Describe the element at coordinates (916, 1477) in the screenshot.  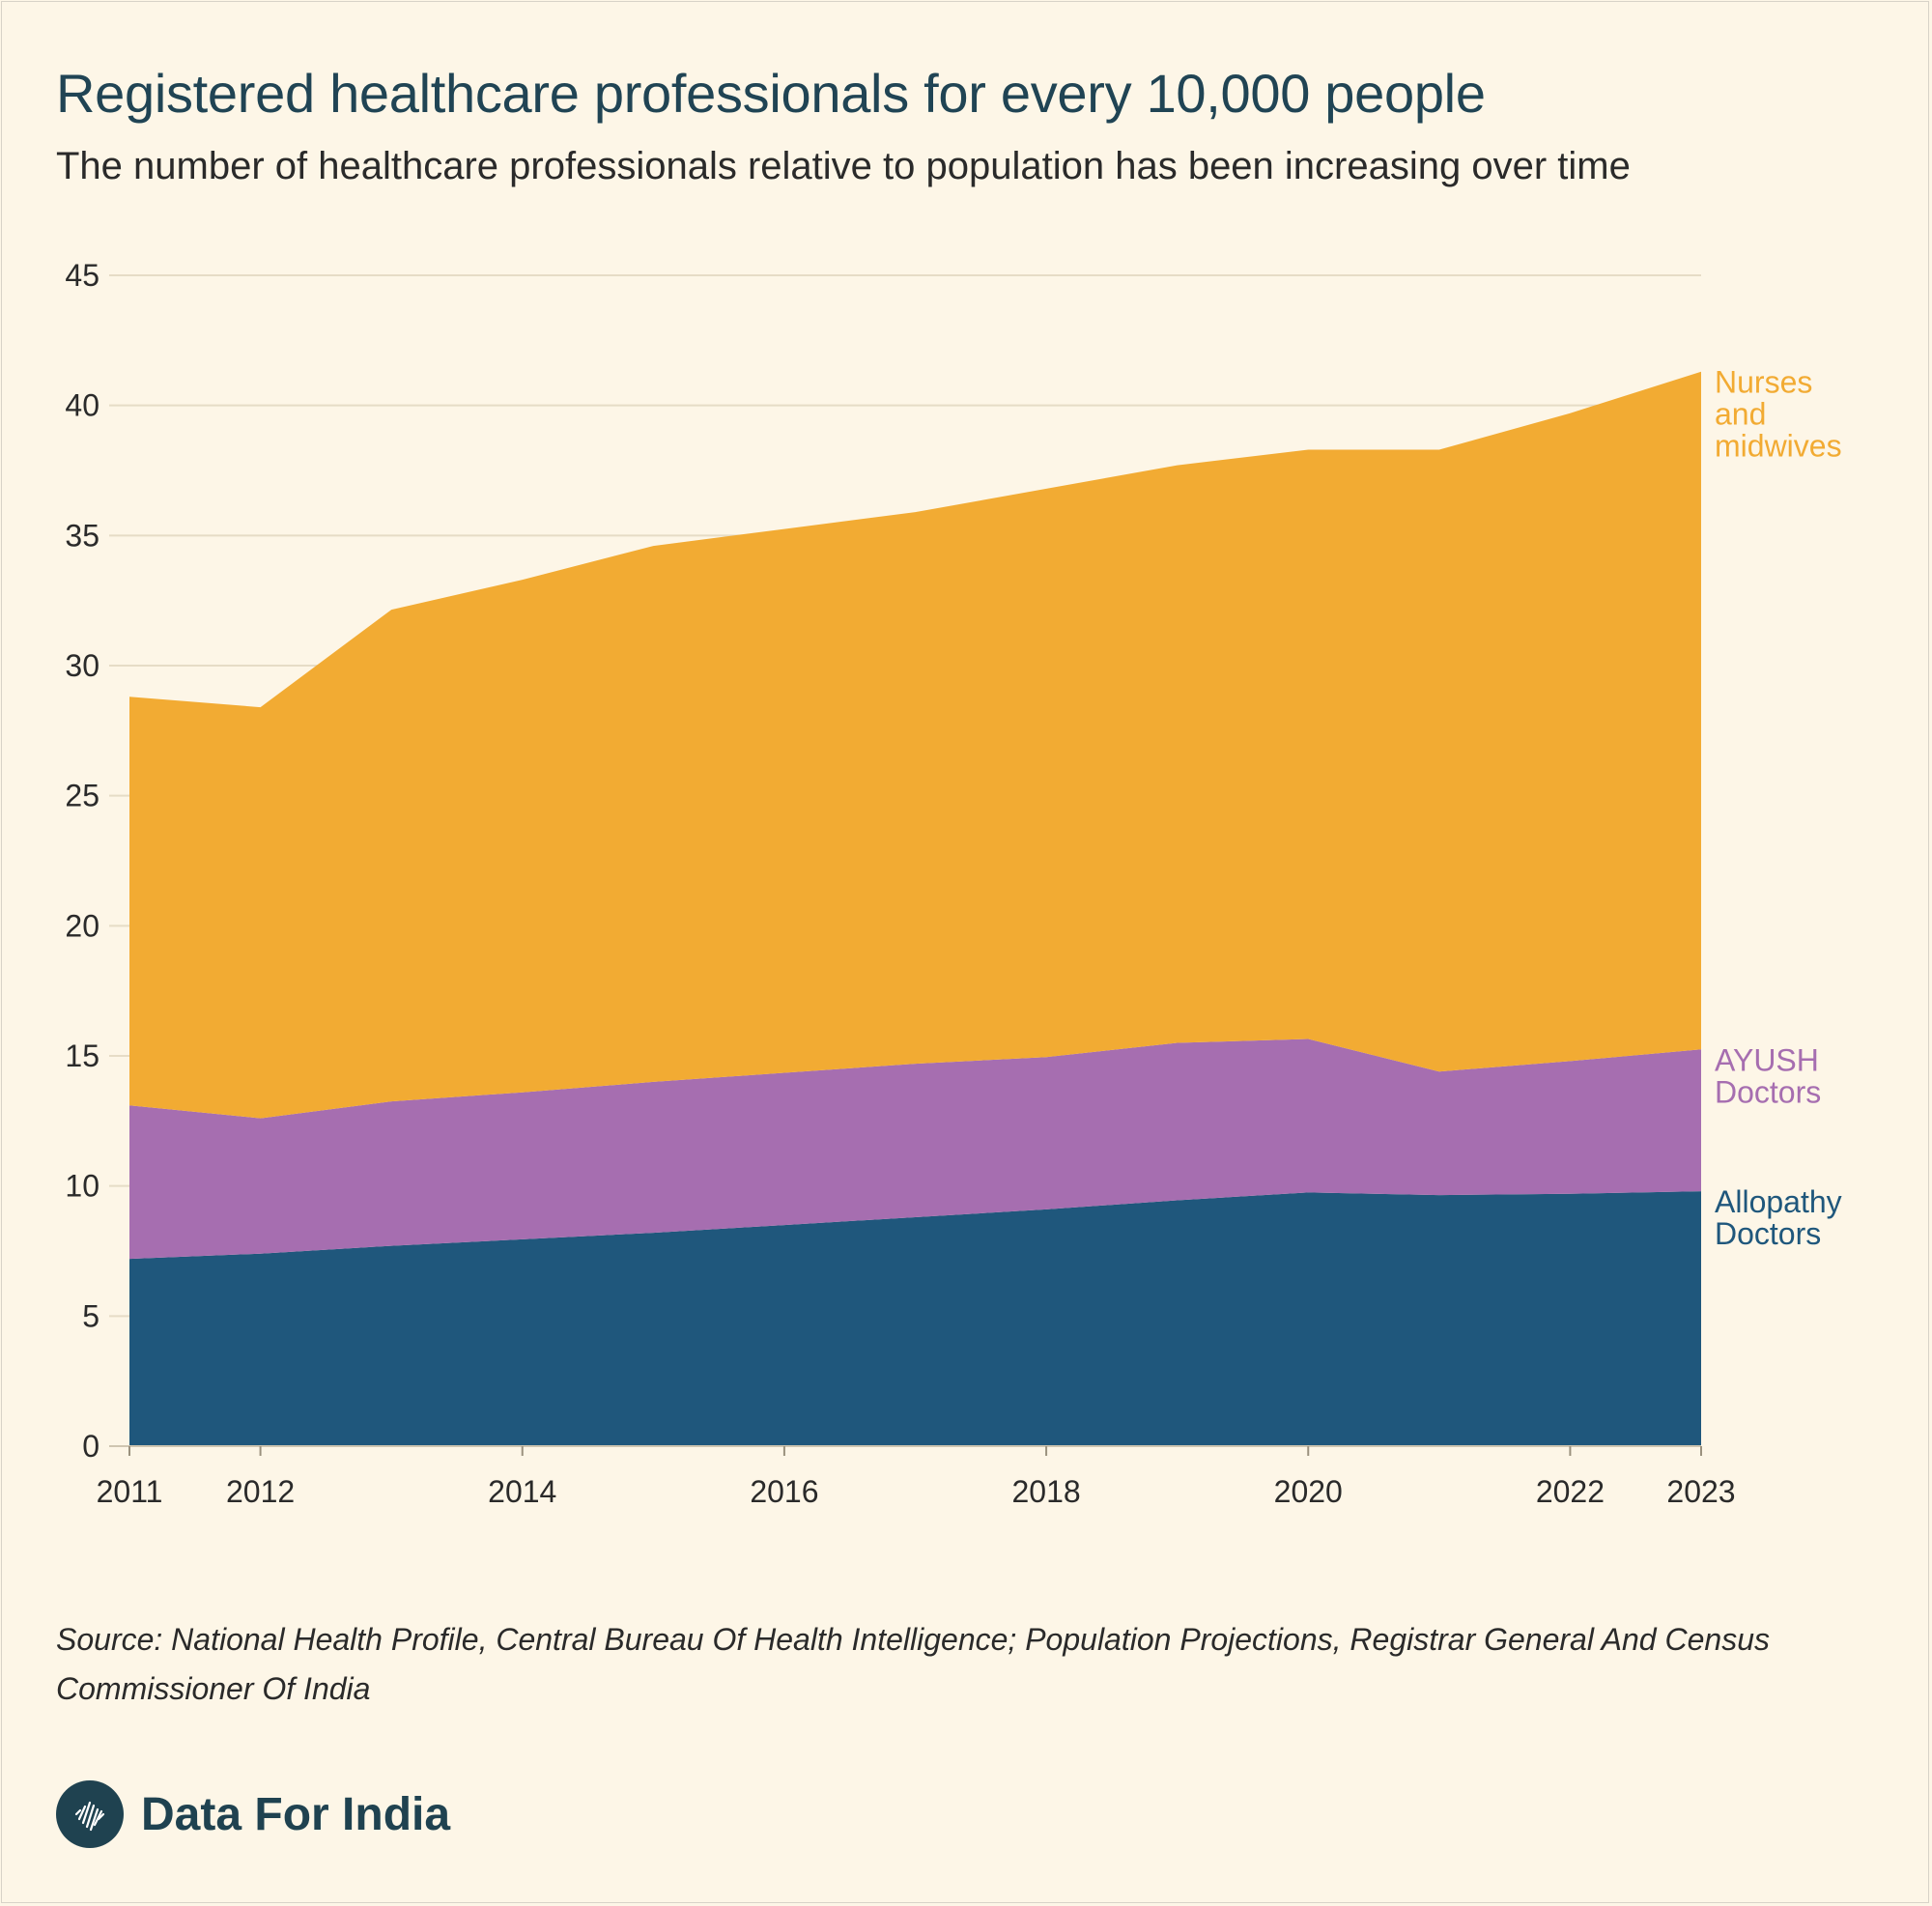
I see `x-axis-ticks: 2011 2012 2014 2016 2018 2020 2022 2023` at that location.